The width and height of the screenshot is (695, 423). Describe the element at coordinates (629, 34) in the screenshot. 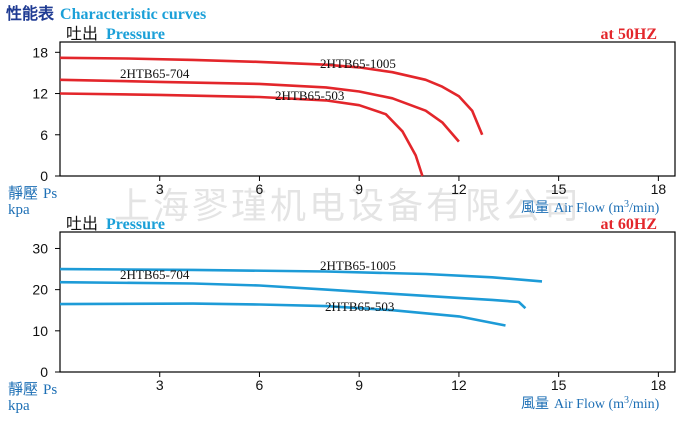

I see `frequency-label: at 50HZ` at that location.